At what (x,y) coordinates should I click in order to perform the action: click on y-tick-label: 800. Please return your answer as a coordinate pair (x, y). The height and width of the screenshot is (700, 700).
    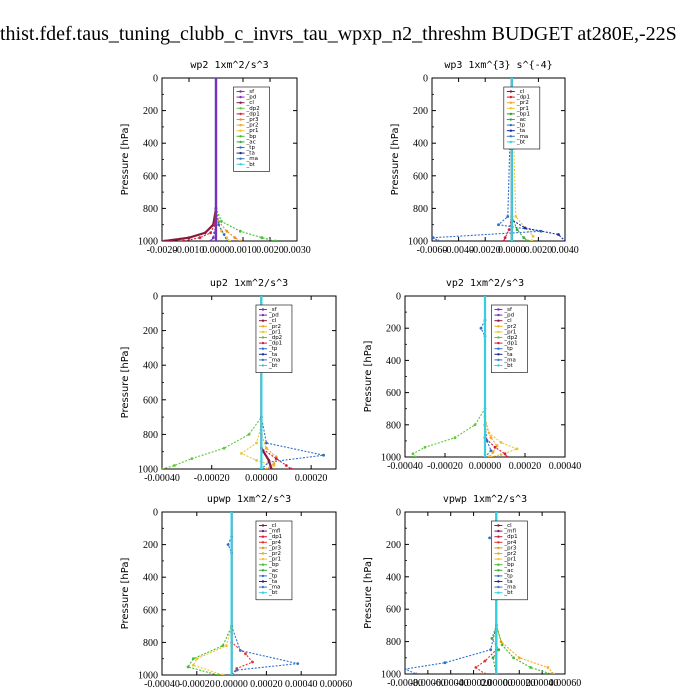
    Looking at the image, I should click on (420, 209).